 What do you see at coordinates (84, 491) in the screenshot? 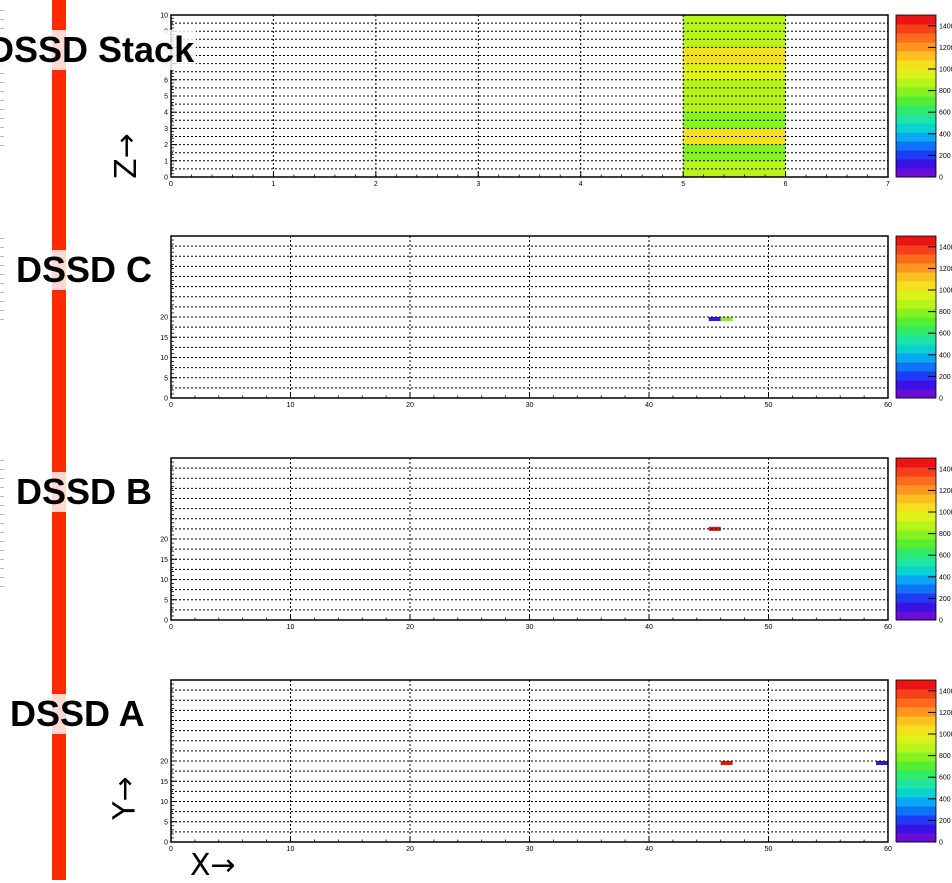
I see `panel-title-b: DSSD B` at bounding box center [84, 491].